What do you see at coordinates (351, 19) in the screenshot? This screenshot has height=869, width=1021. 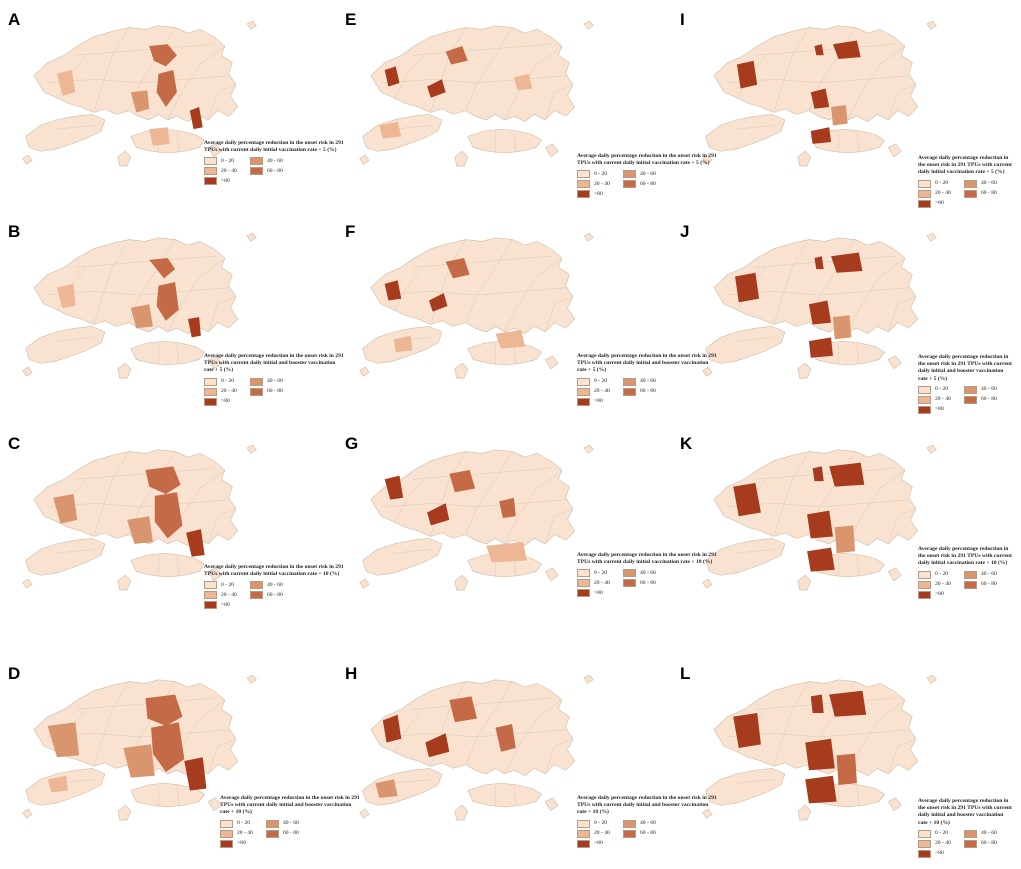 I see `panel-label: E` at bounding box center [351, 19].